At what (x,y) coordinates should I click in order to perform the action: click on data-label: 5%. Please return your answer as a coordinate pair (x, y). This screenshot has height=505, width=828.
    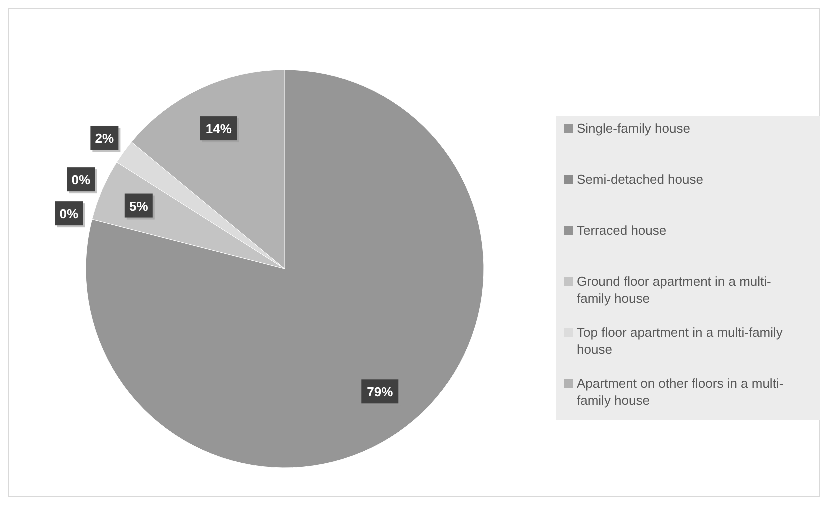
    Looking at the image, I should click on (139, 206).